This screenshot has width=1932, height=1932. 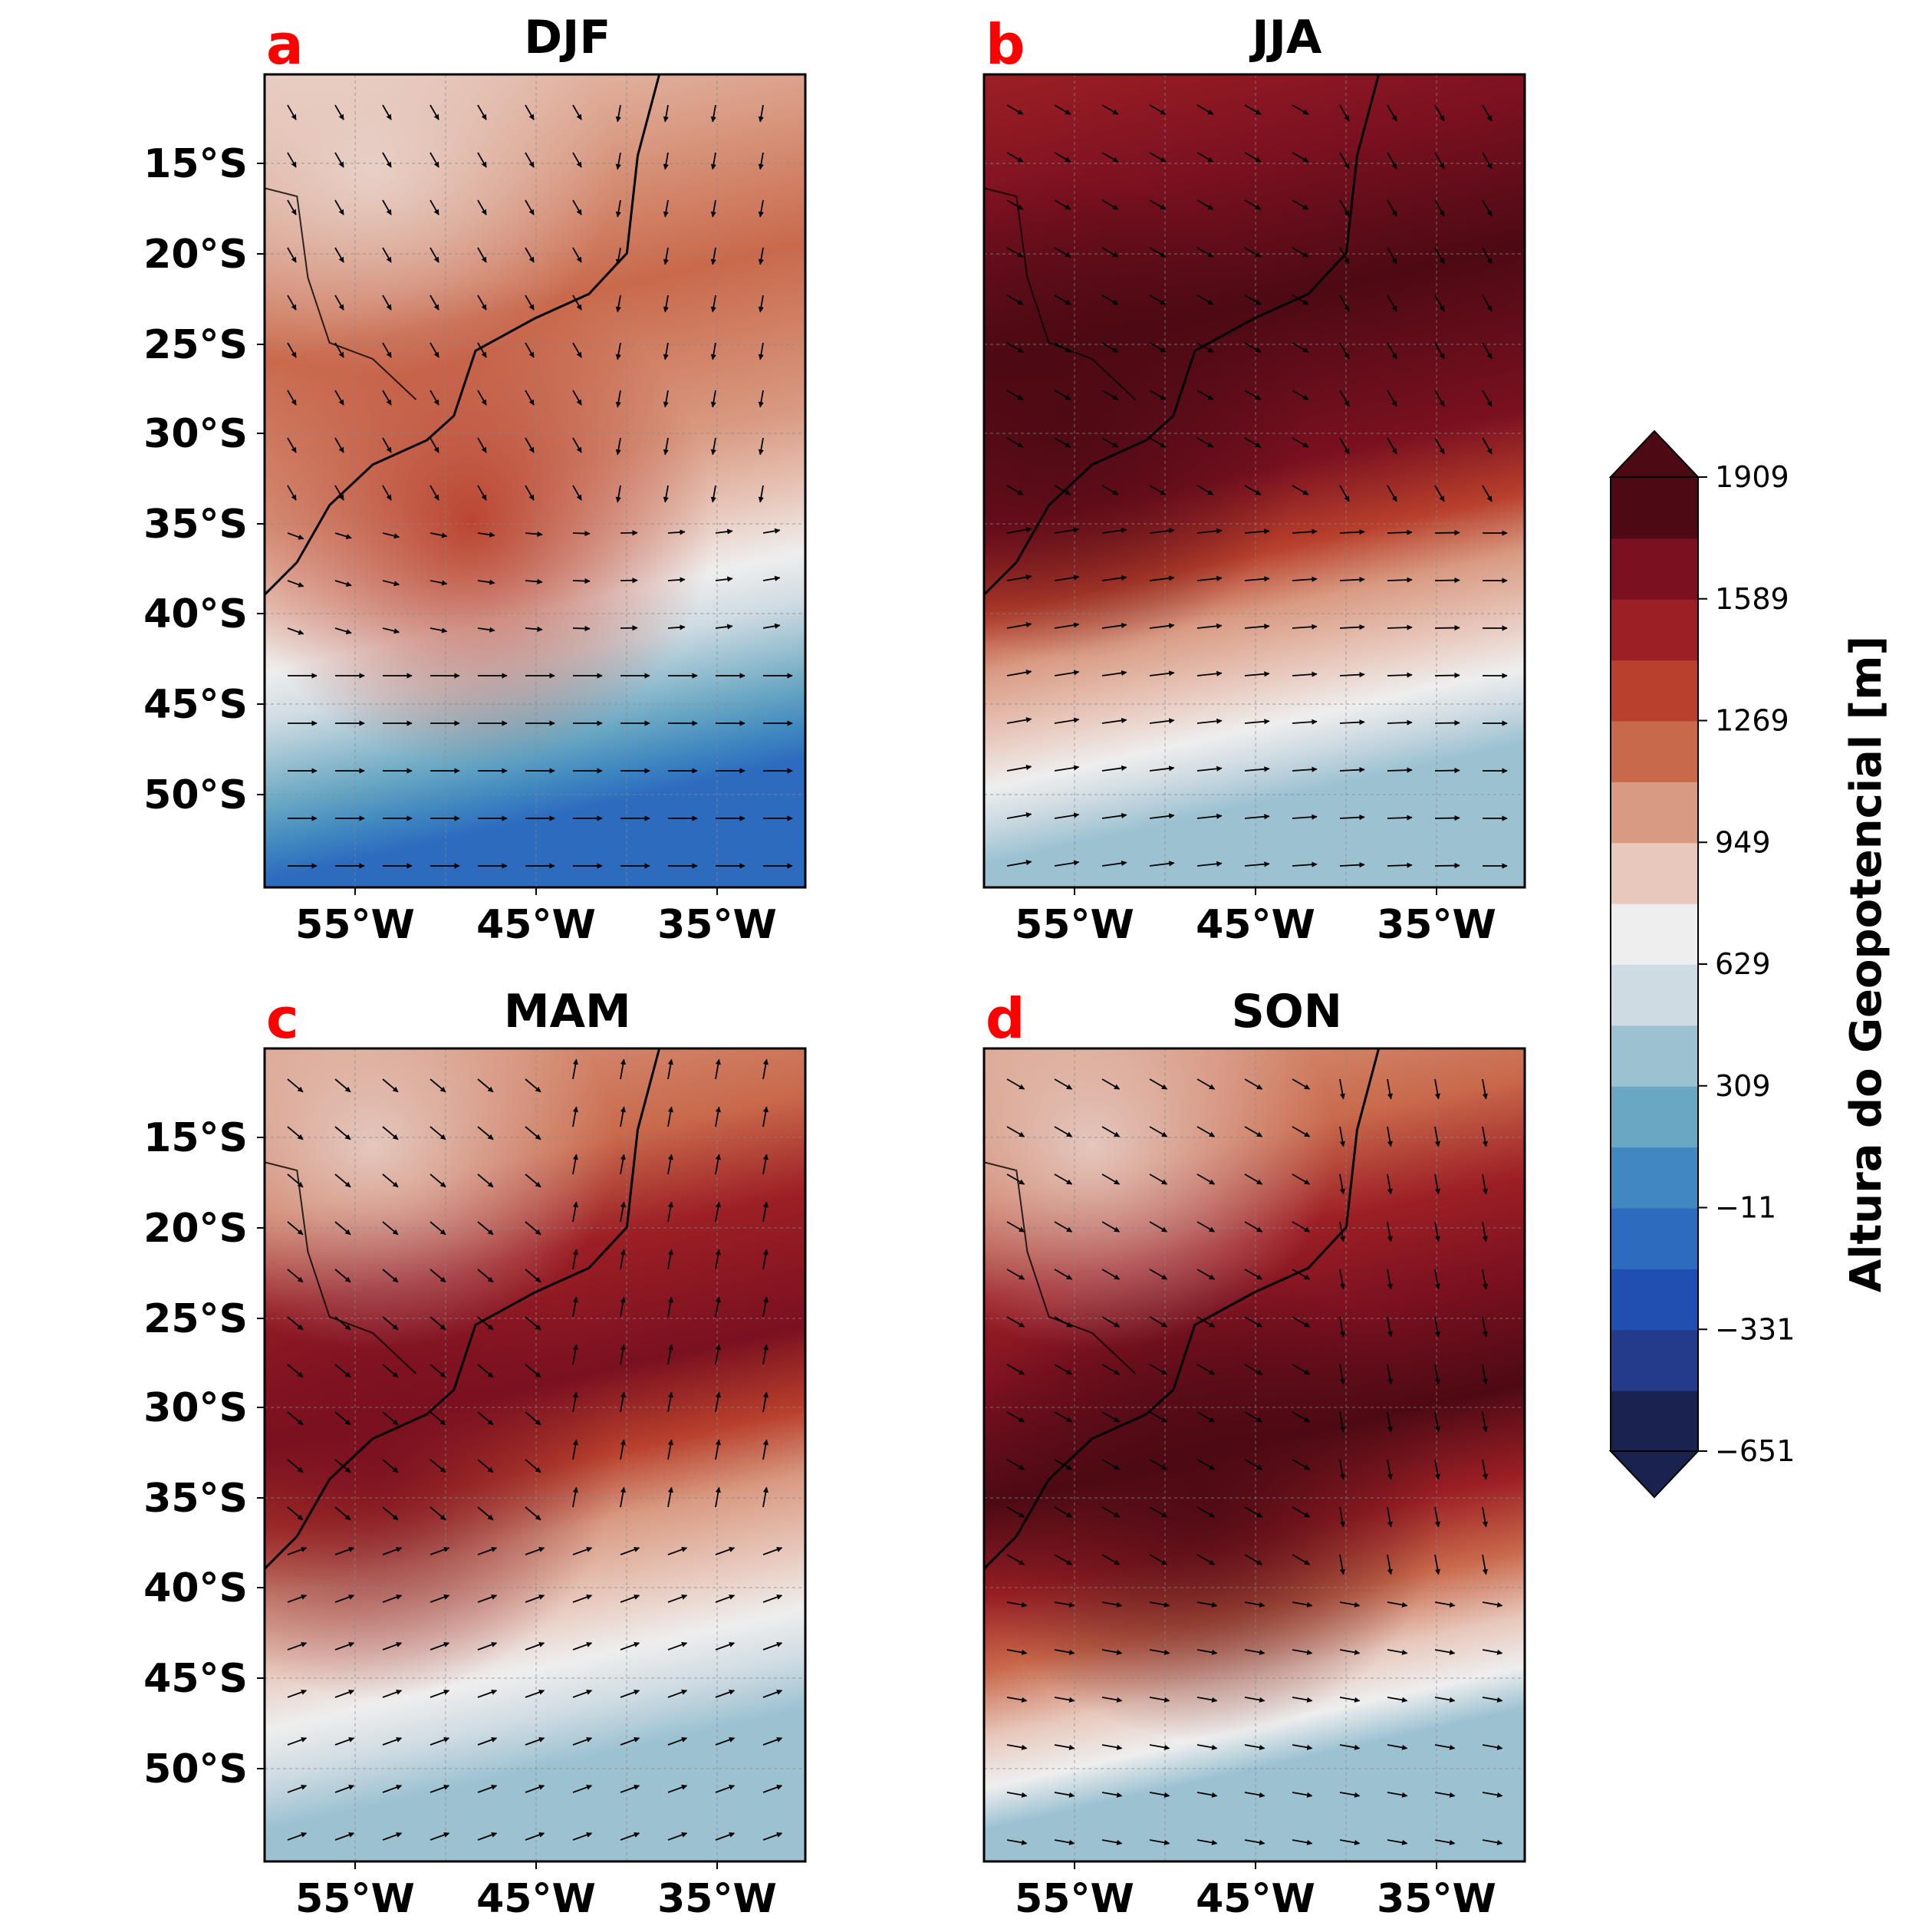 What do you see at coordinates (1285, 37) in the screenshot?
I see `panel-title: JJA` at bounding box center [1285, 37].